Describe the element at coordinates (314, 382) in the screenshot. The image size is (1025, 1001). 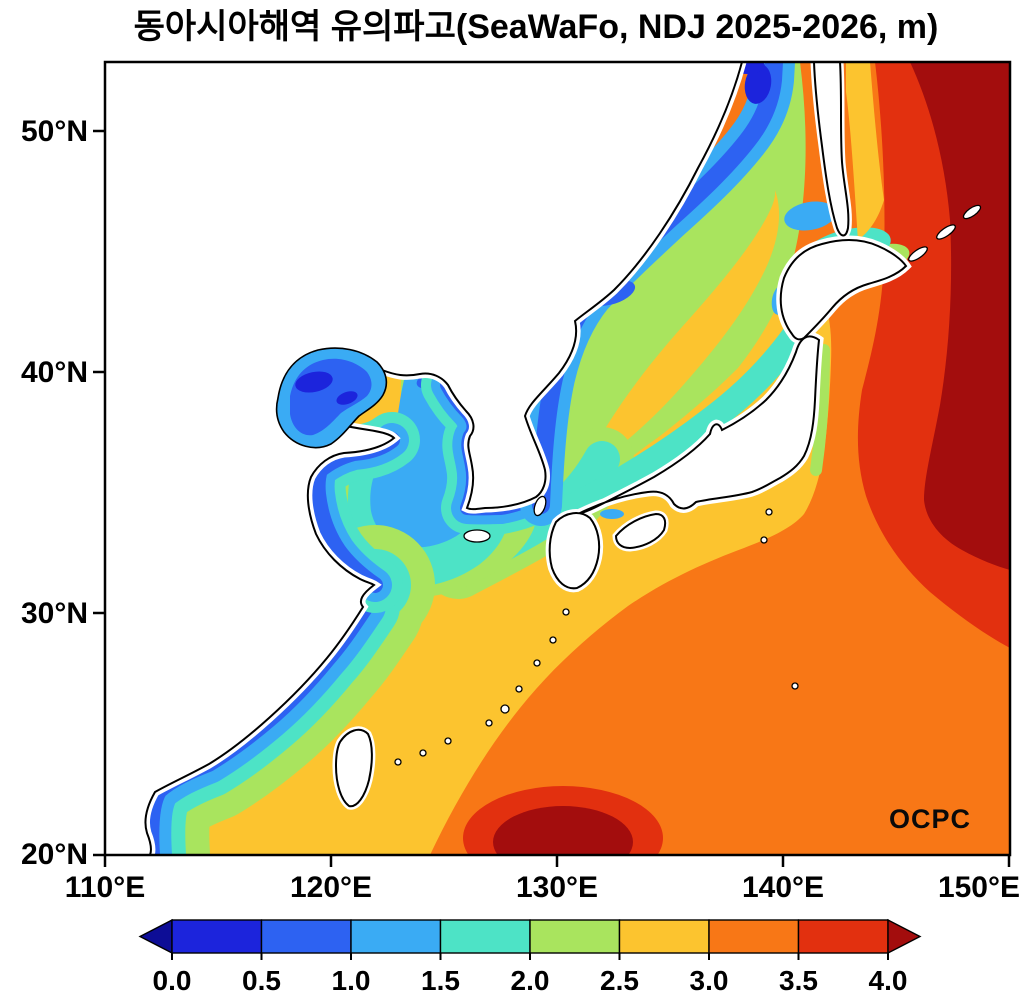
I see `bohai-band-0.0-0.5a` at that location.